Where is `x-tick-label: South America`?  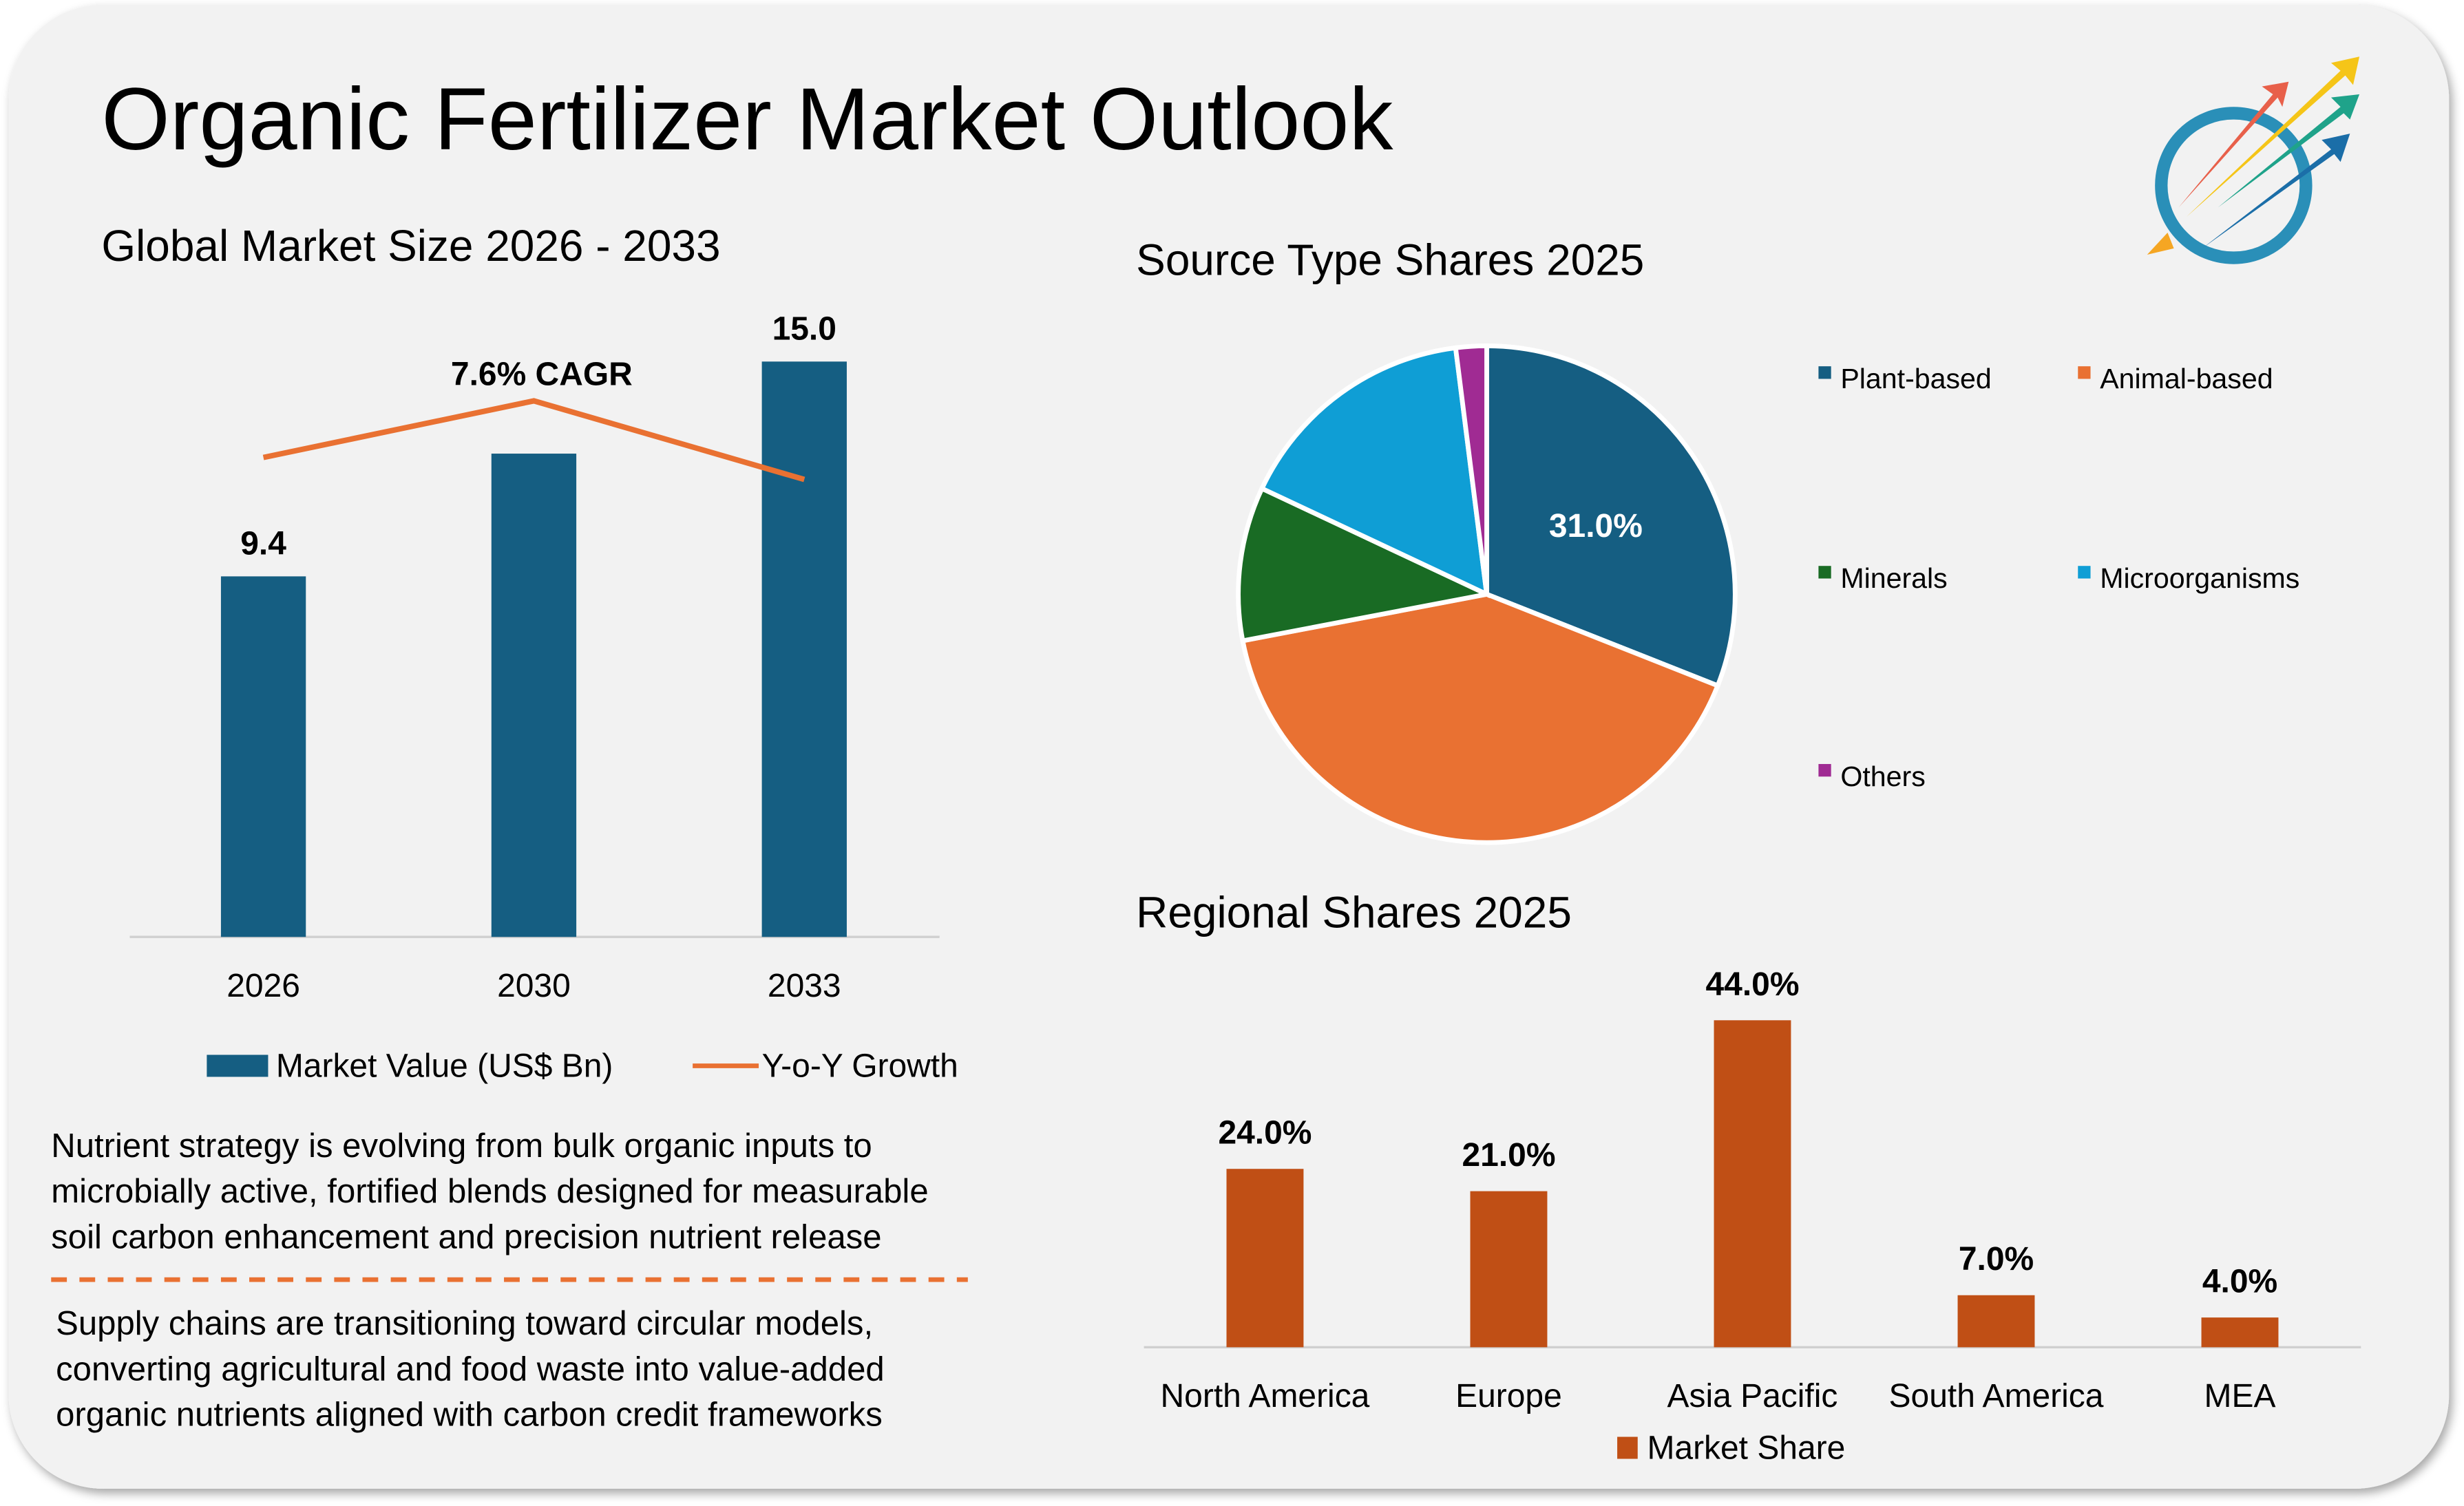
x-tick-label: South America is located at coordinates (1996, 1396).